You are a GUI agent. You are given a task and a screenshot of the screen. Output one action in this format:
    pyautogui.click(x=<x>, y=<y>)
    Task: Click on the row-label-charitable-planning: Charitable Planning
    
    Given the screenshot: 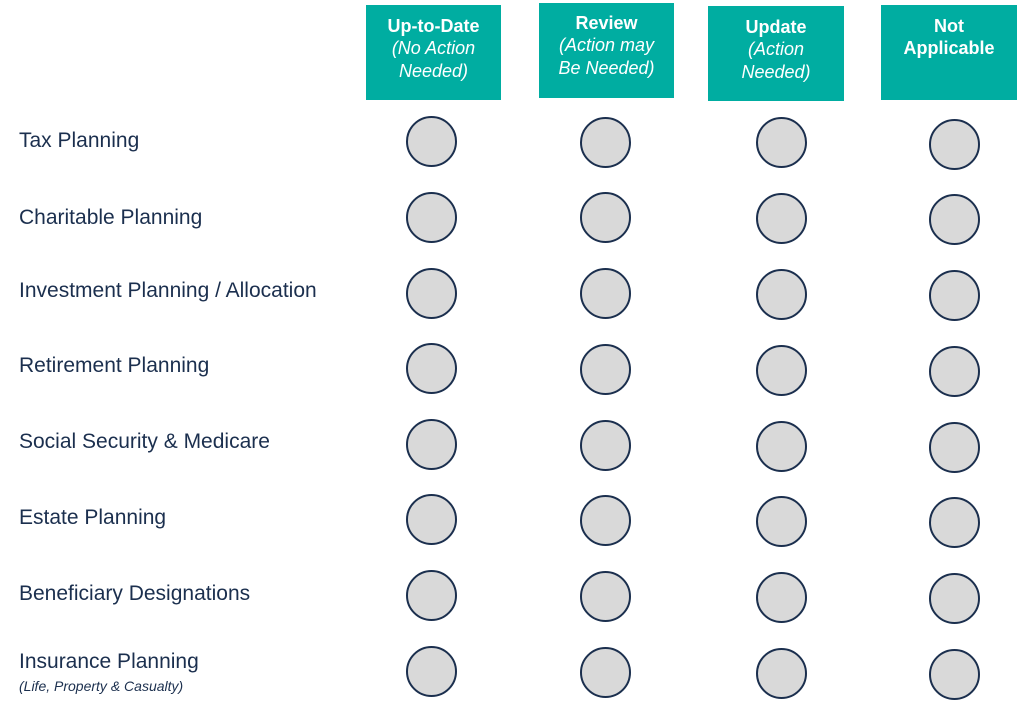 What is the action you would take?
    pyautogui.click(x=111, y=217)
    